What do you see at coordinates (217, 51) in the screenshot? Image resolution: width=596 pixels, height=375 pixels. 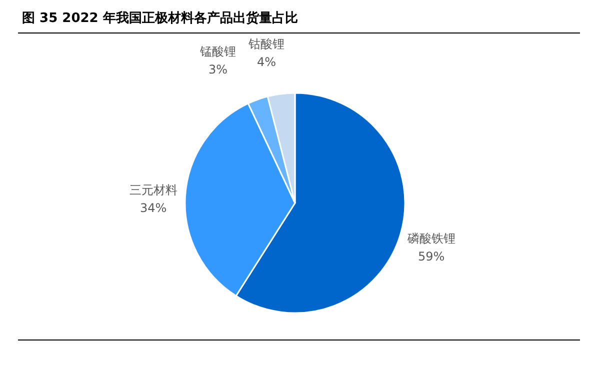 I see `slice-label: 锰酸锂` at bounding box center [217, 51].